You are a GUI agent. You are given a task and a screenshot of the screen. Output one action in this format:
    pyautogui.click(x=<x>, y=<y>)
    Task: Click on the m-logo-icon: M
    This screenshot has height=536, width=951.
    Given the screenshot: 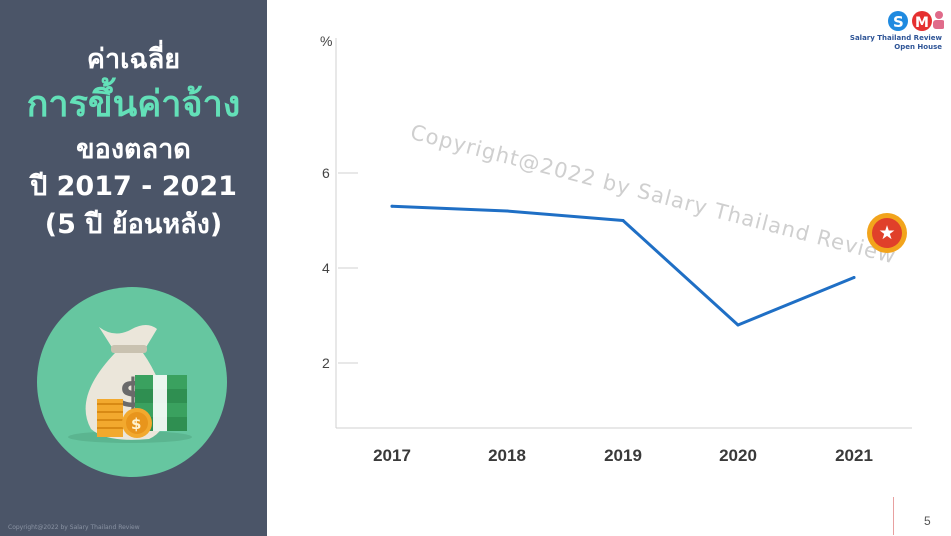 What is the action you would take?
    pyautogui.click(x=922, y=21)
    